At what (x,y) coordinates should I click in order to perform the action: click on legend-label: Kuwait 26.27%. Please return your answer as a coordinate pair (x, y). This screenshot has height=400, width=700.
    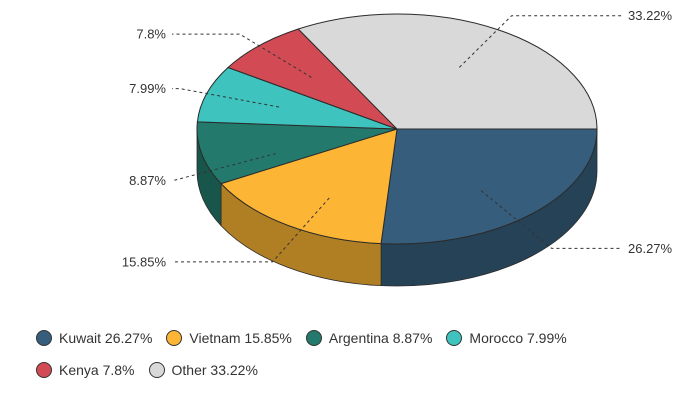
    Looking at the image, I should click on (106, 338).